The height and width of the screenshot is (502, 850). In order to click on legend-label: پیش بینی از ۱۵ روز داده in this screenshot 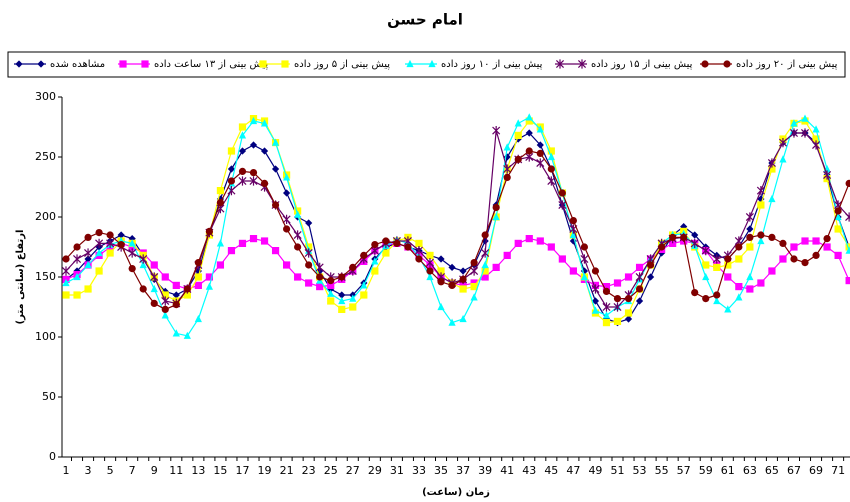, I will do `click(642, 64)`.